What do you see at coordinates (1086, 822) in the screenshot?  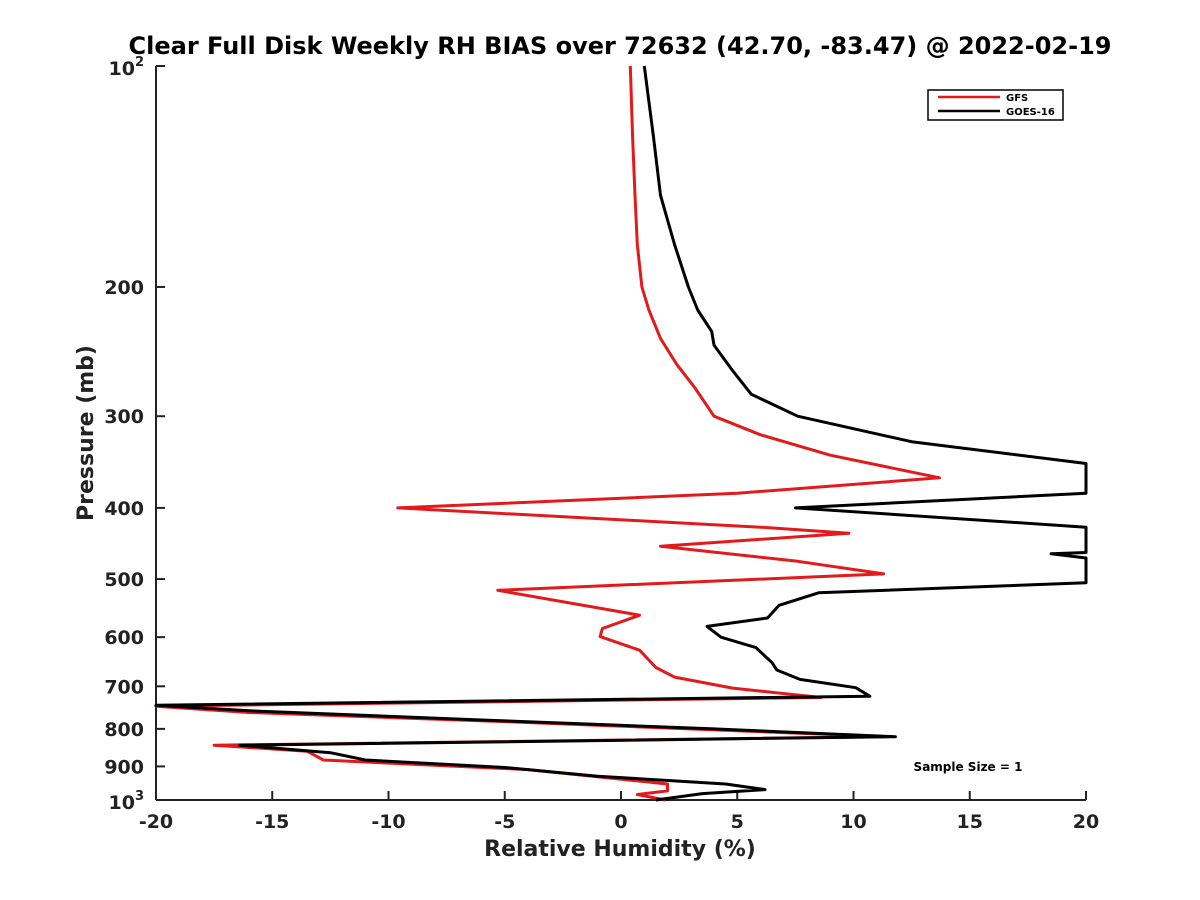 I see `x-tick-label: 20` at bounding box center [1086, 822].